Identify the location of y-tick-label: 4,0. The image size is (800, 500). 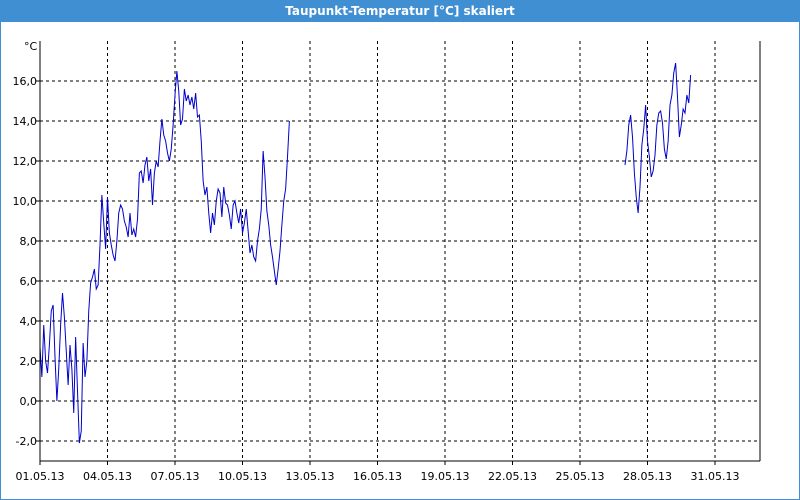
(29, 321).